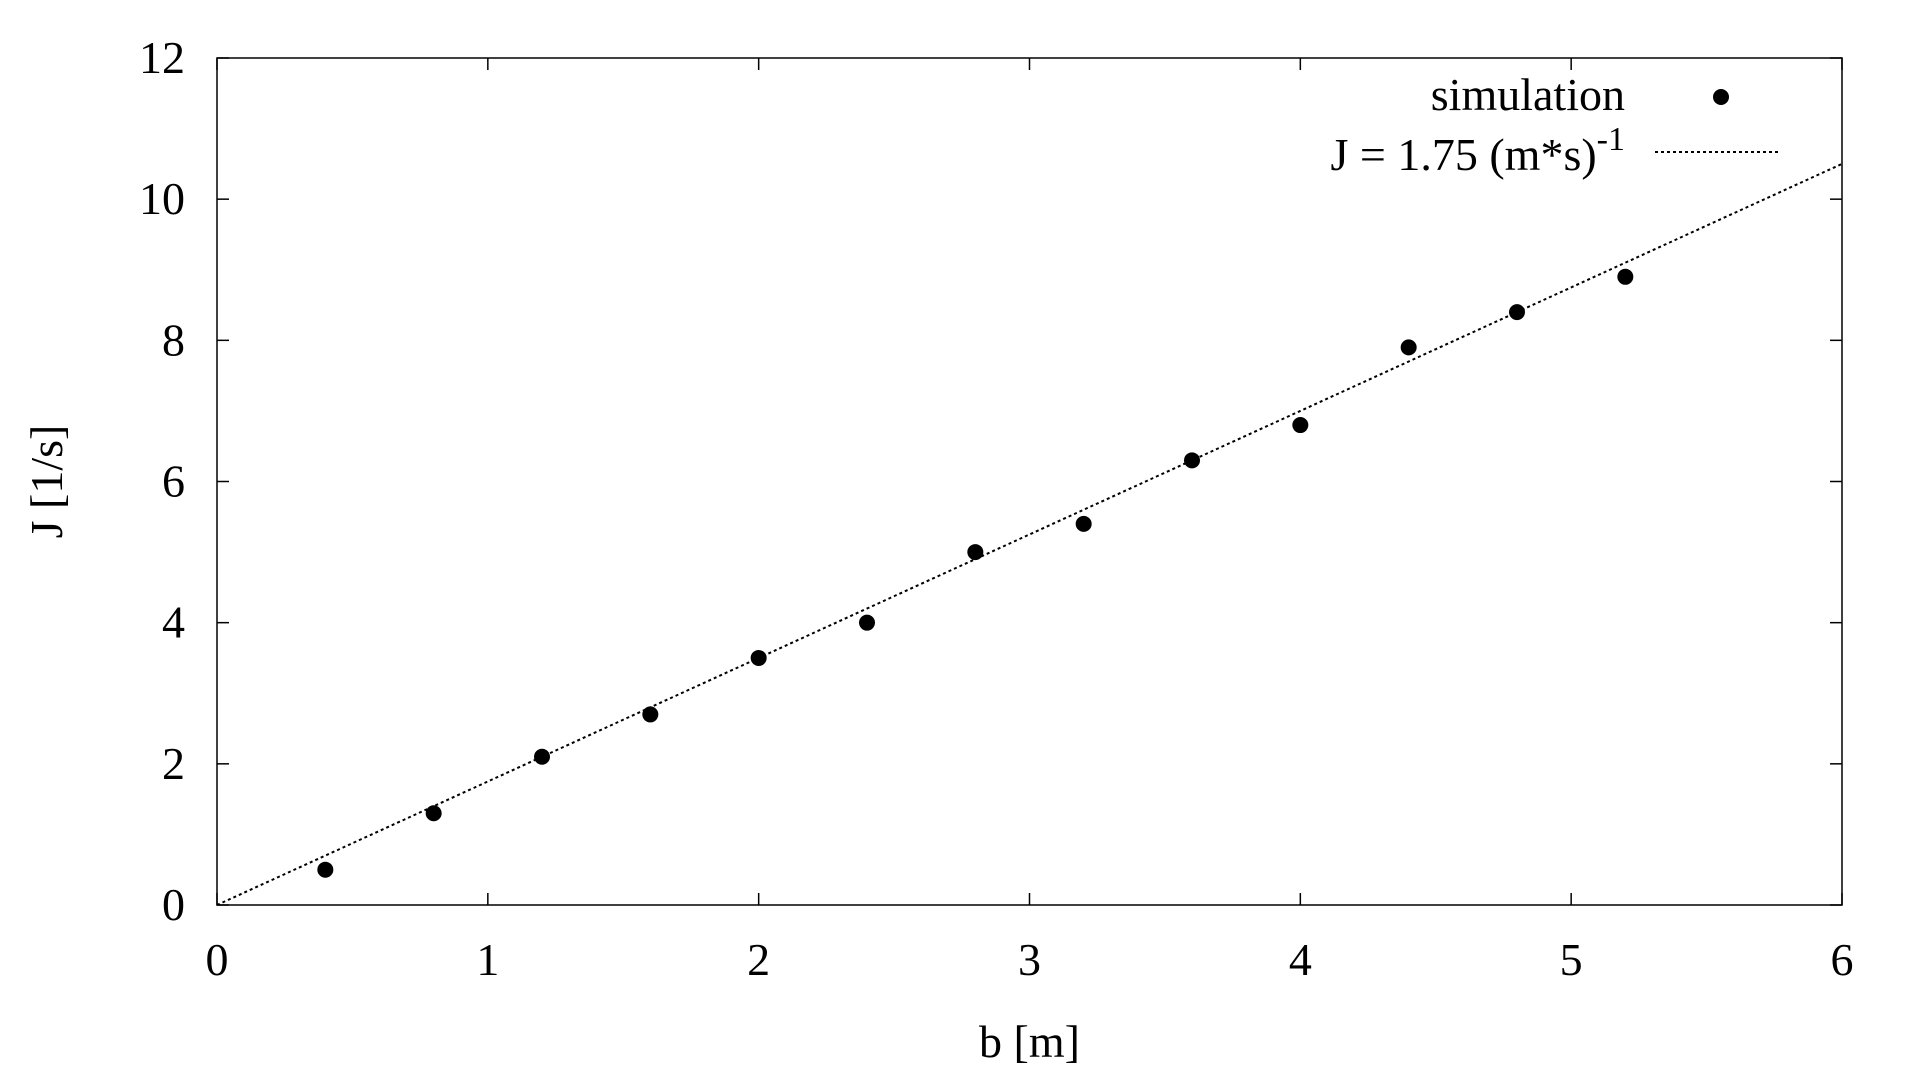 This screenshot has height=1080, width=1920. I want to click on legend-label-fit-superscript: -1, so click(1611, 139).